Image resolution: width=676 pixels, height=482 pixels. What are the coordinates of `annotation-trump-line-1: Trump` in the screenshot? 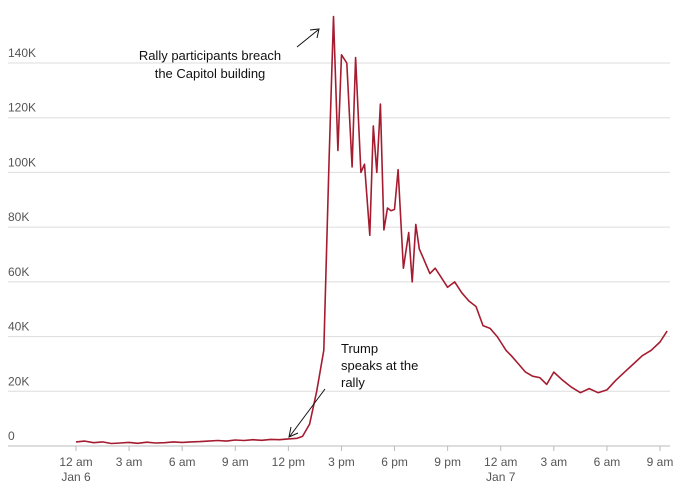 It's located at (359, 348).